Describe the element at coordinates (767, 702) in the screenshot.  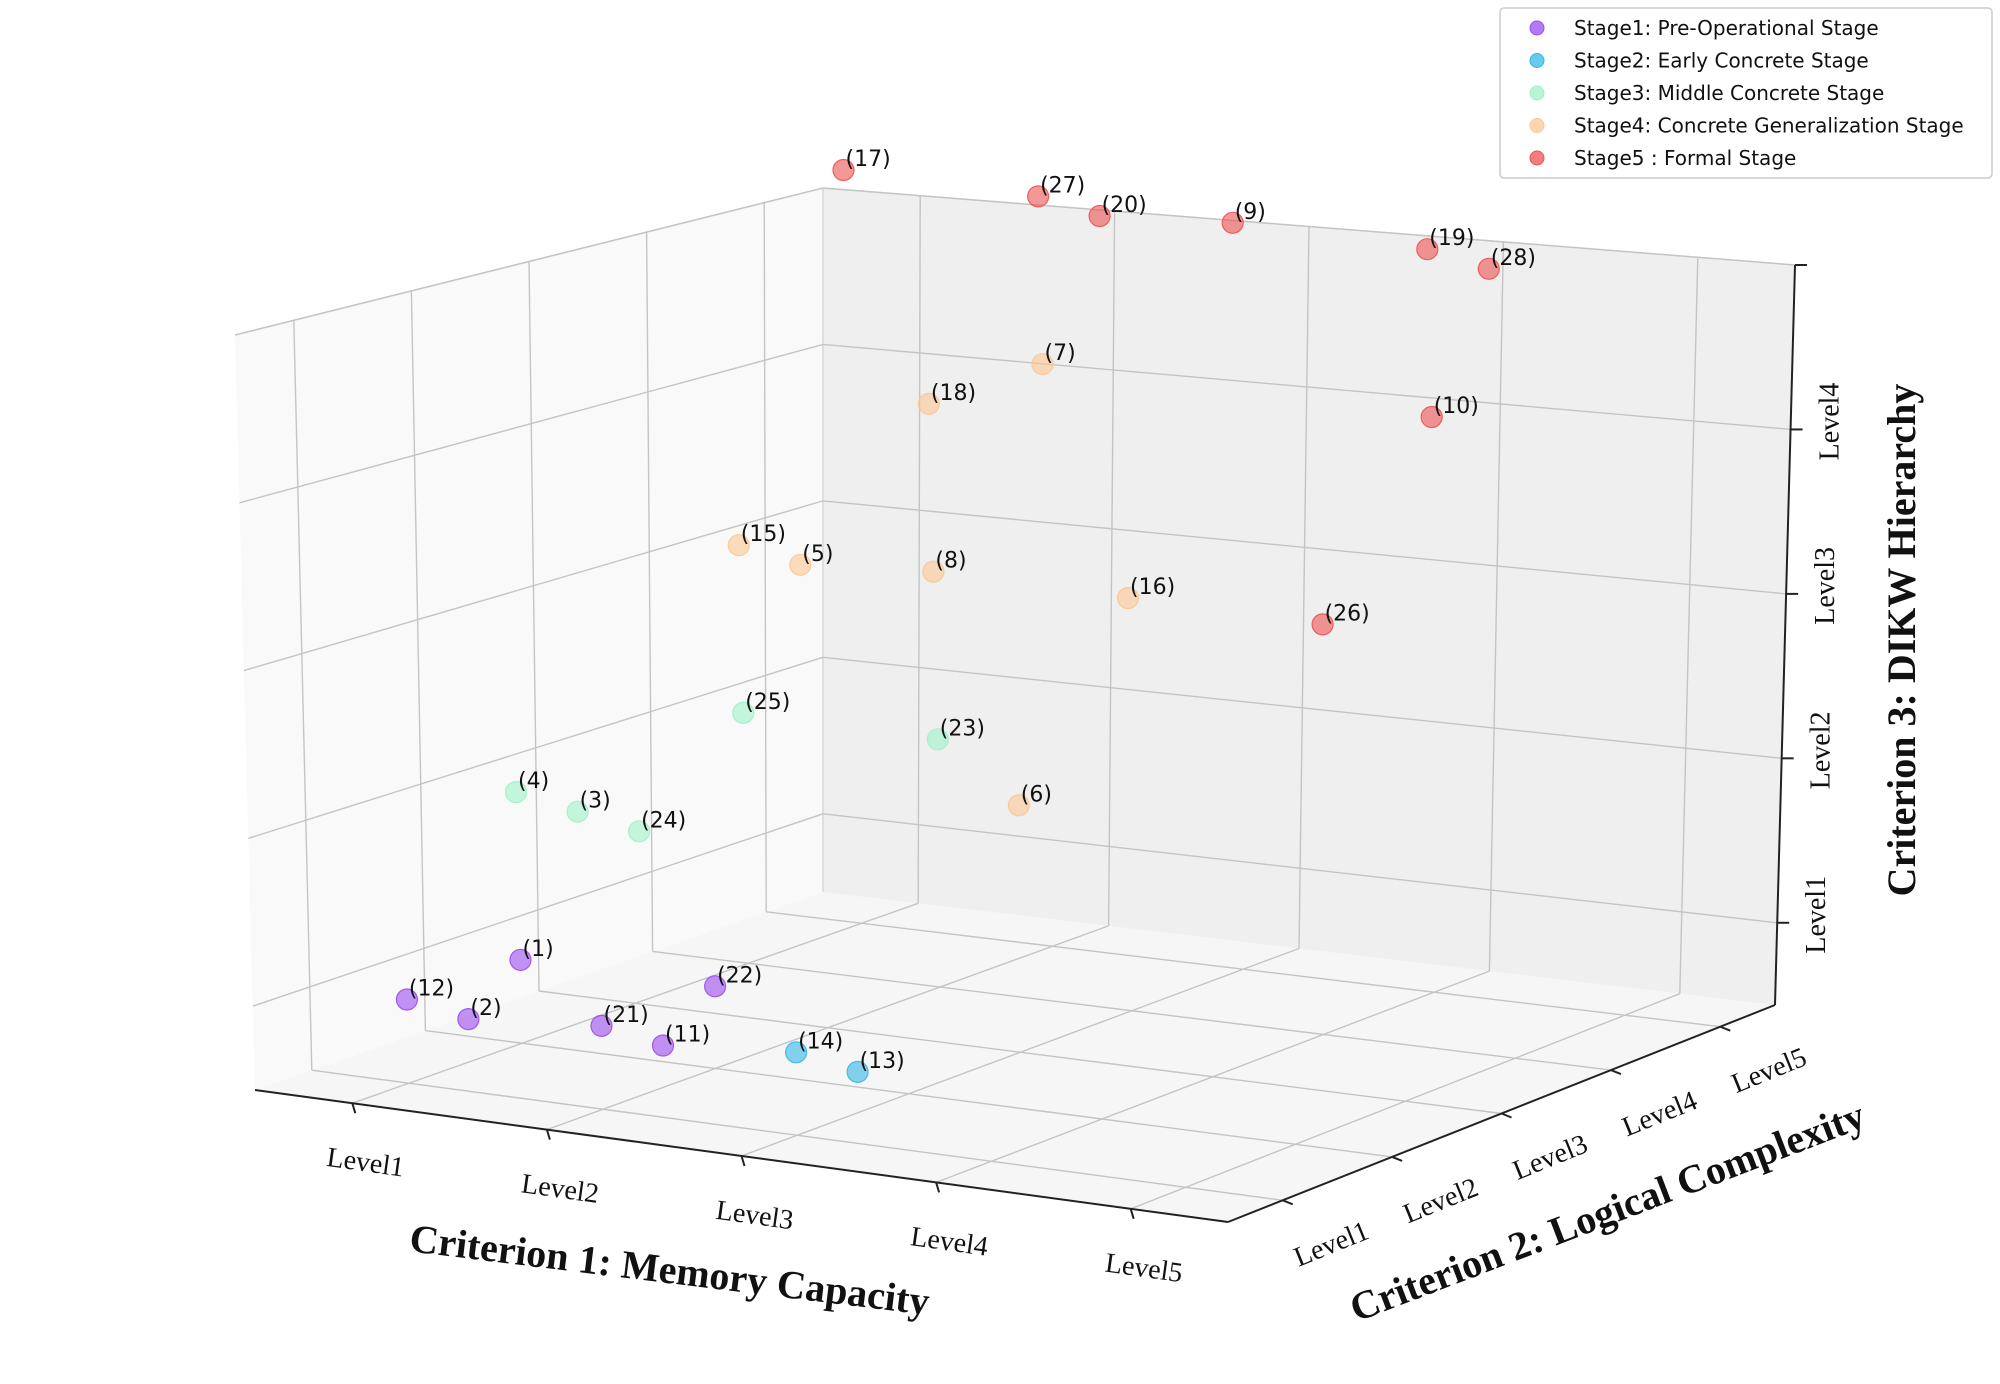
I see `data-point-label: (25)` at that location.